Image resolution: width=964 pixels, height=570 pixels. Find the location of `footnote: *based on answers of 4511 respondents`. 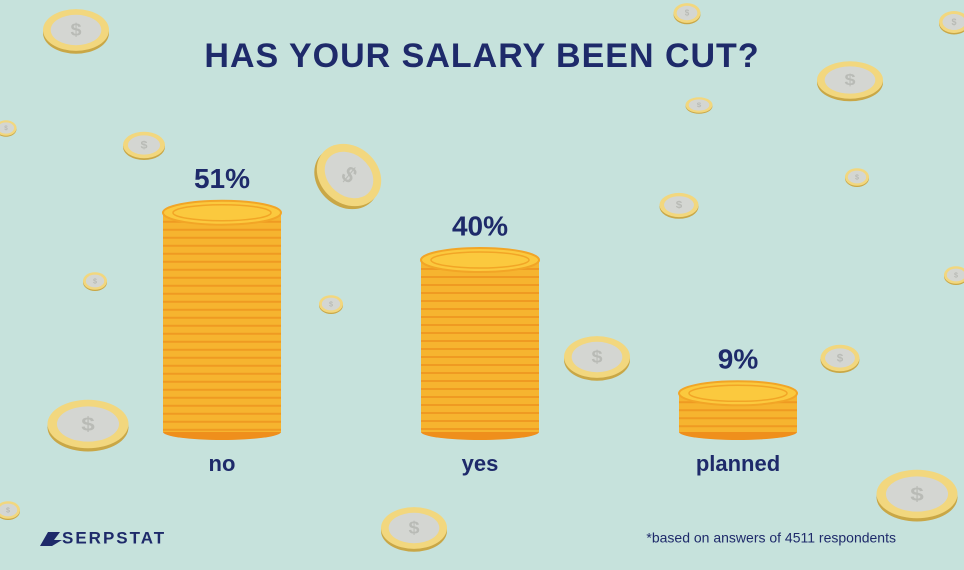

footnote: *based on answers of 4511 respondents is located at coordinates (771, 538).